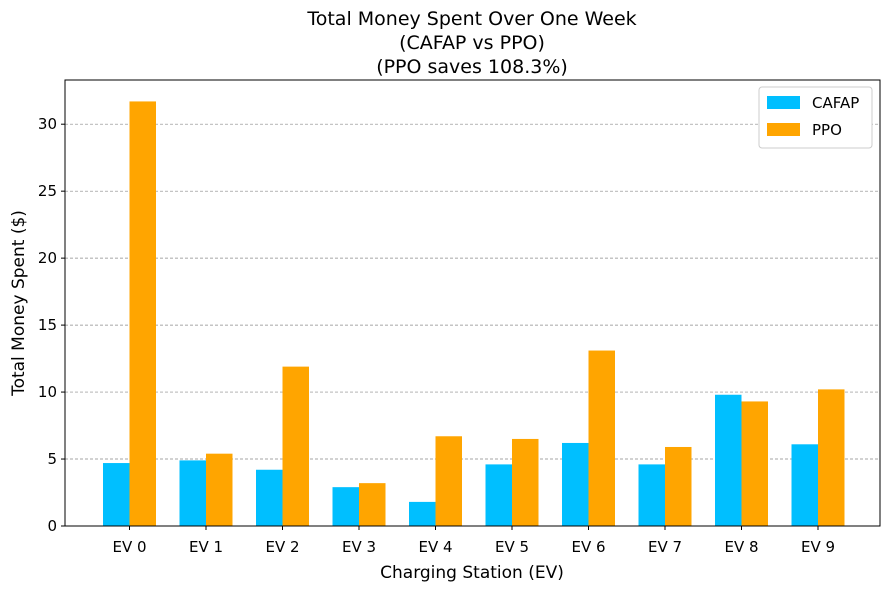 The image size is (889, 589). I want to click on legend: CAFAP PPO, so click(815, 117).